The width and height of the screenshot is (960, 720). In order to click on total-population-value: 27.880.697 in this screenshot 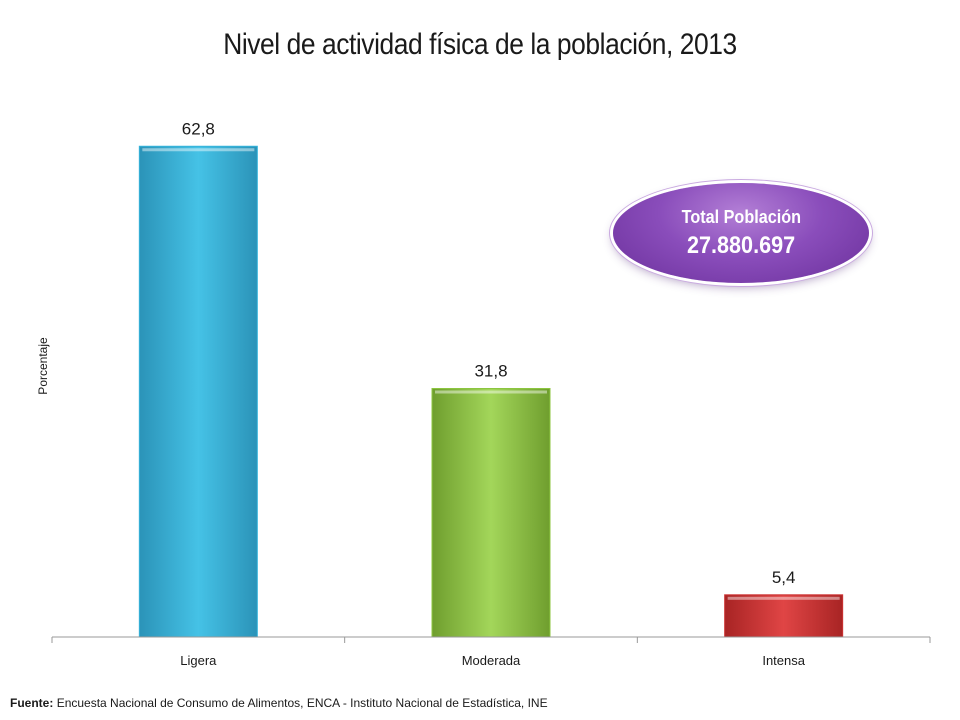, I will do `click(741, 245)`.